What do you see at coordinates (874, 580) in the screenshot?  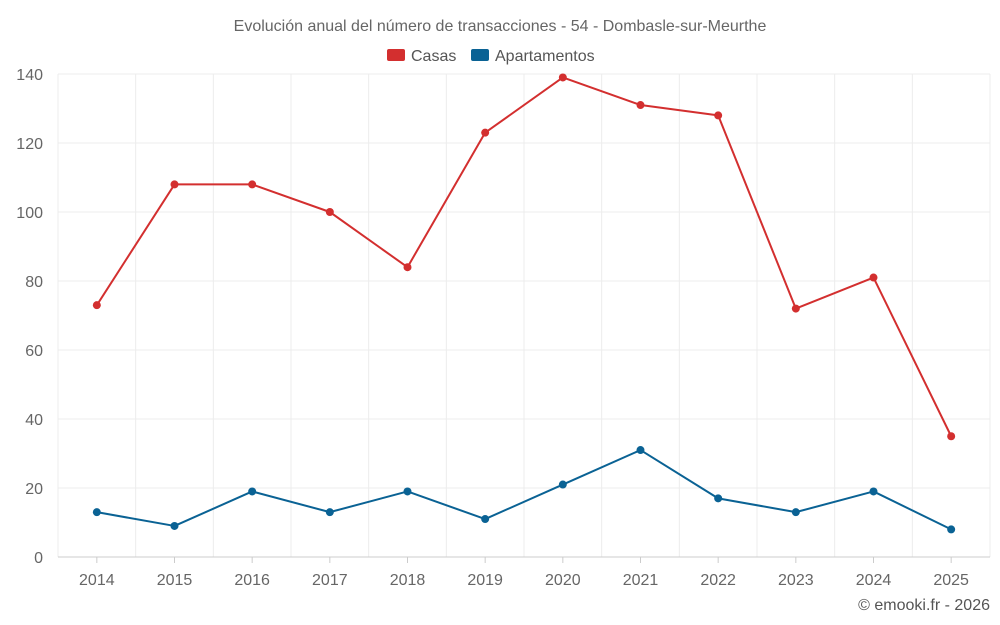 I see `x-tick-label: 2024` at bounding box center [874, 580].